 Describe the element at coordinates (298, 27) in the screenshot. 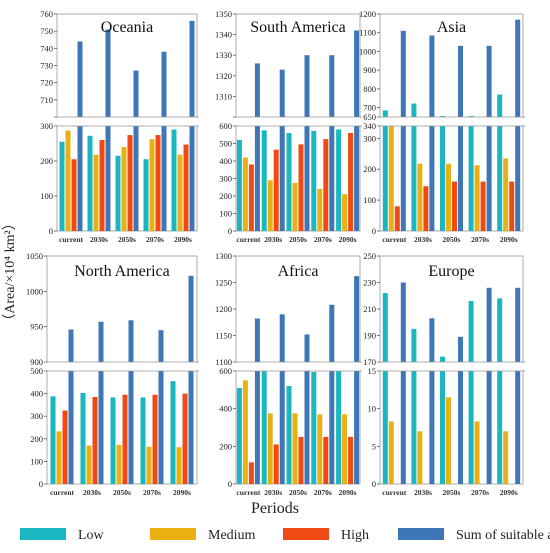

I see `panel-title: South America` at that location.